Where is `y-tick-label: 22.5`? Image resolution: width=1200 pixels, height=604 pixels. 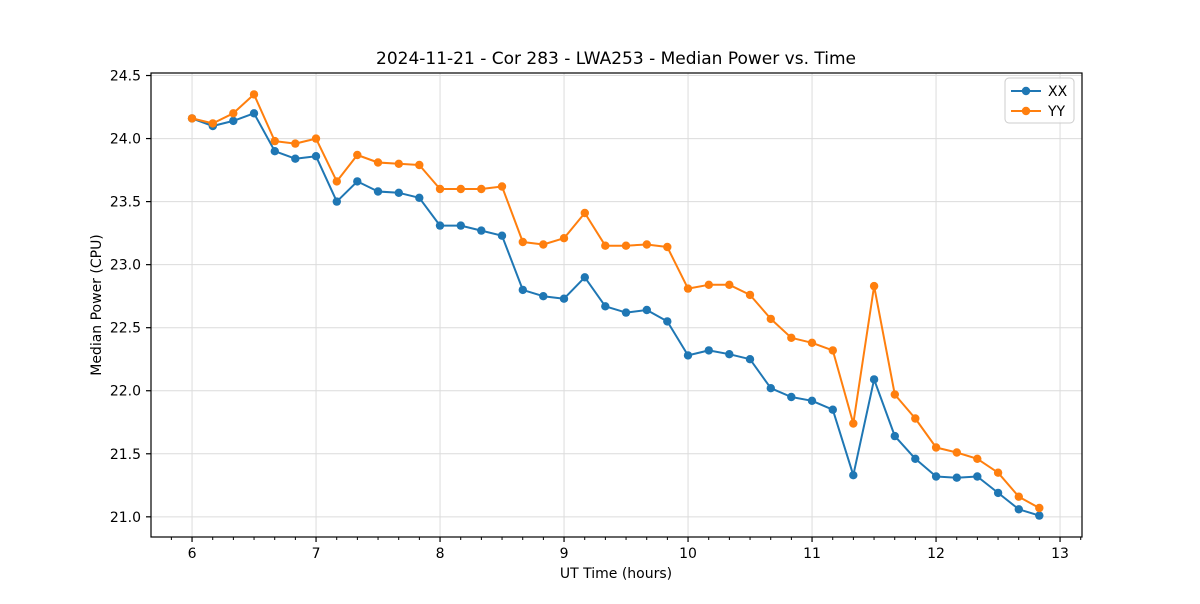 y-tick-label: 22.5 is located at coordinates (125, 329).